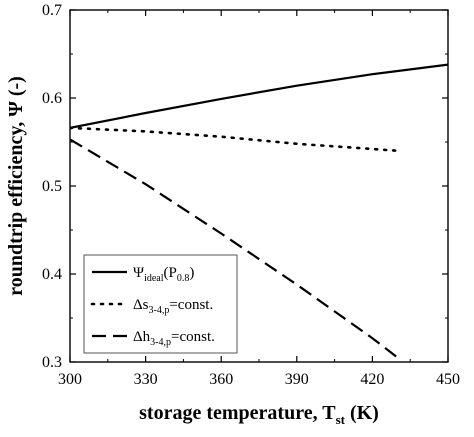 The image size is (474, 437). Describe the element at coordinates (52, 362) in the screenshot. I see `y-tick-label: 0.3` at that location.